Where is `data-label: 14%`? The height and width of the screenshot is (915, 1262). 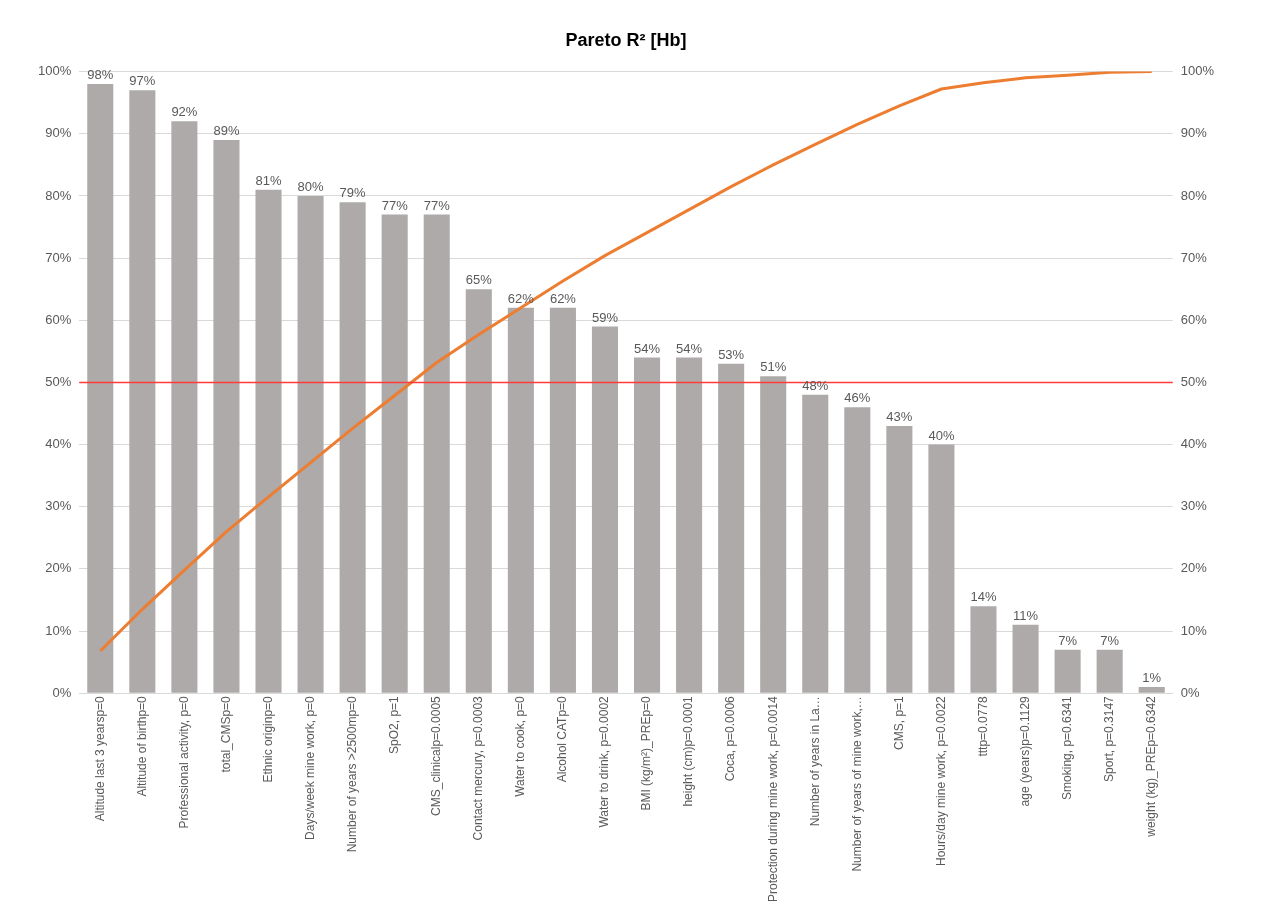
data-label: 14% is located at coordinates (983, 597).